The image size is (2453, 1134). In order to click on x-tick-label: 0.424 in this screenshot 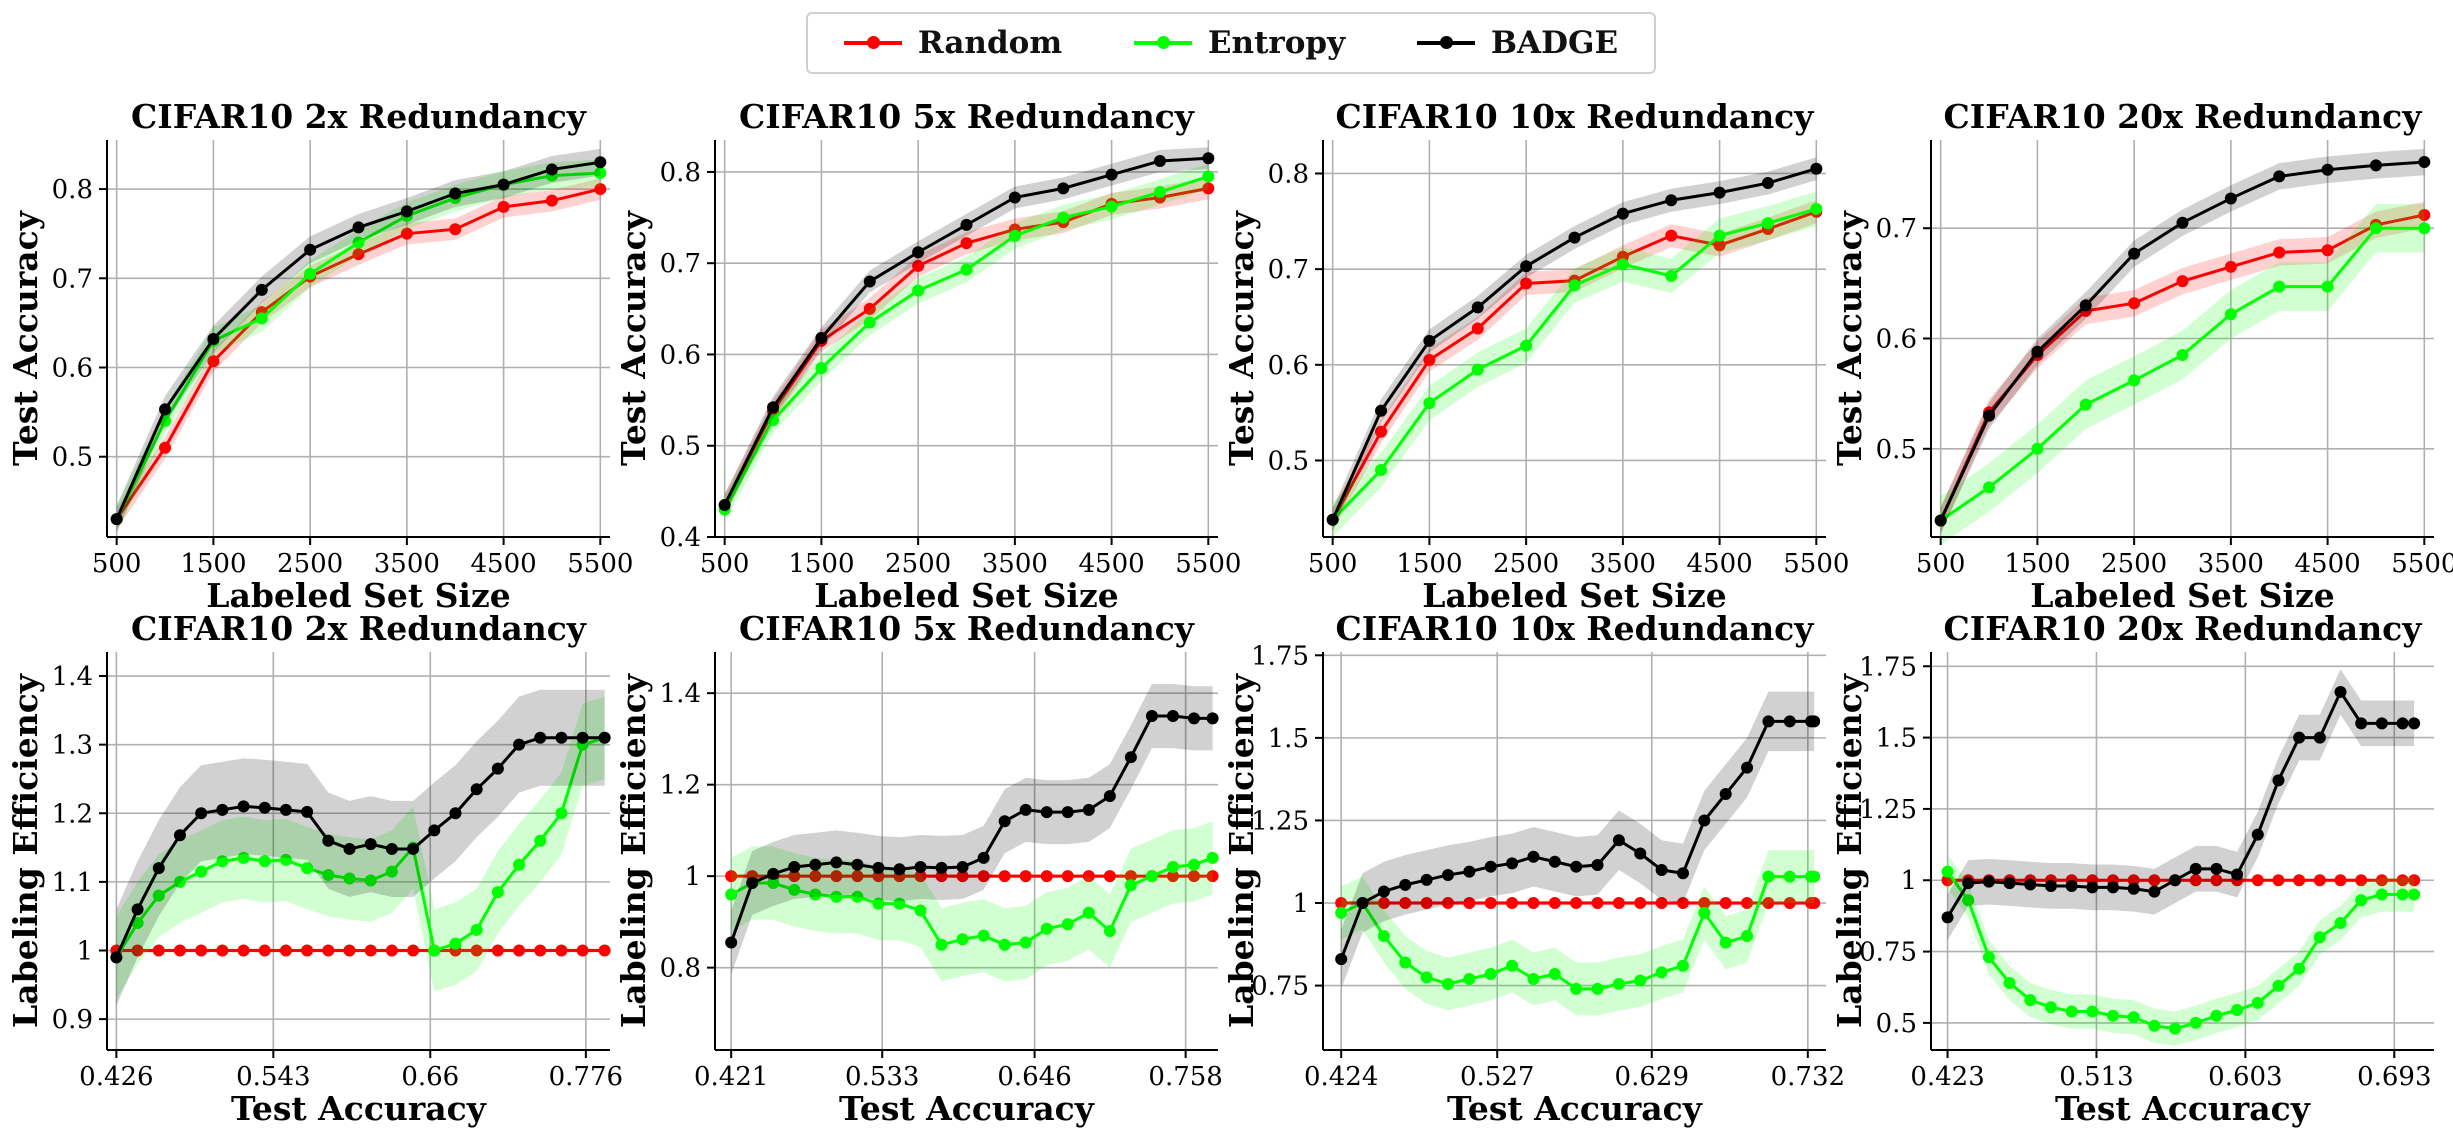, I will do `click(1341, 1077)`.